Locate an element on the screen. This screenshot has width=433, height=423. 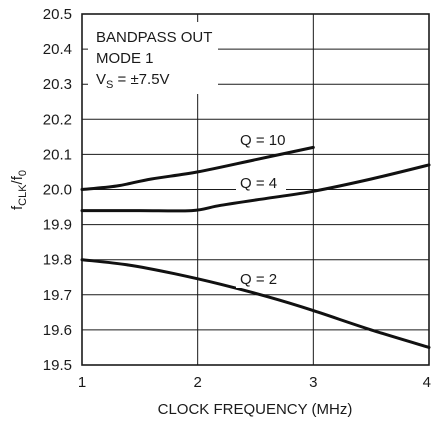
annotation-line2: MODE 1 is located at coordinates (125, 58).